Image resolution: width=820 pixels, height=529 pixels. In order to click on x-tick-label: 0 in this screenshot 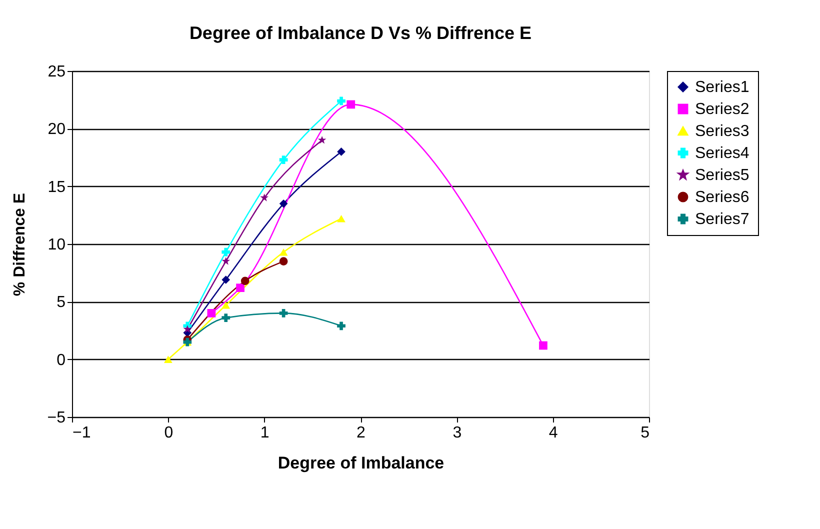, I will do `click(169, 433)`.